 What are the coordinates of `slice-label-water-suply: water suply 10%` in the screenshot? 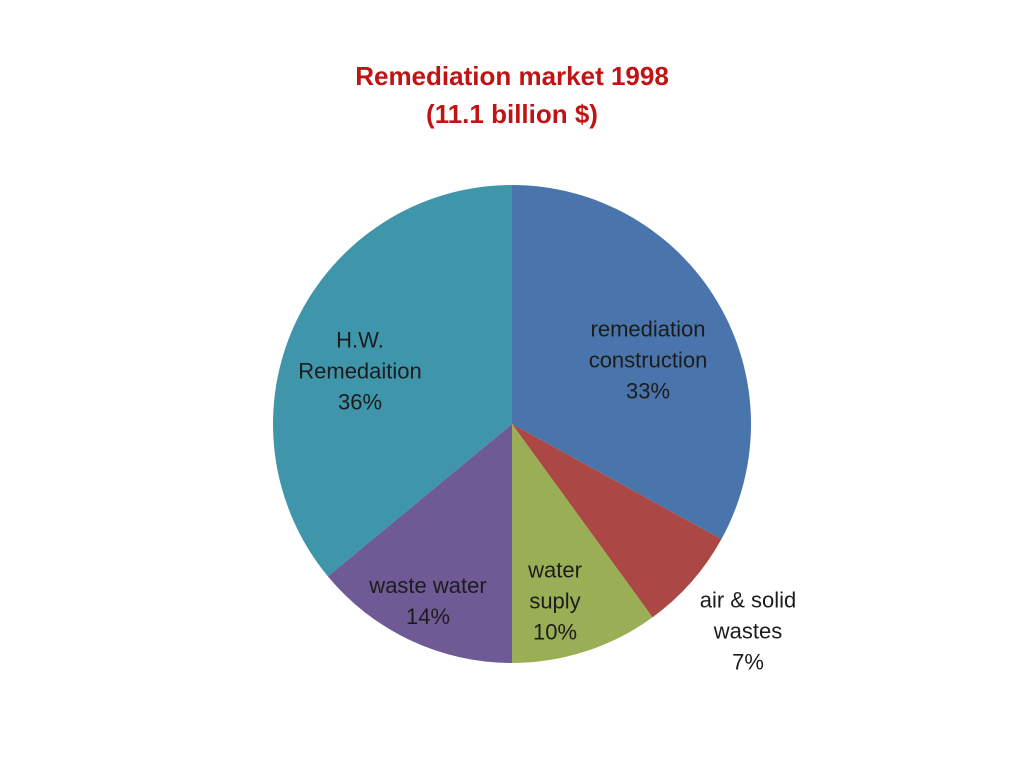 It's located at (555, 601).